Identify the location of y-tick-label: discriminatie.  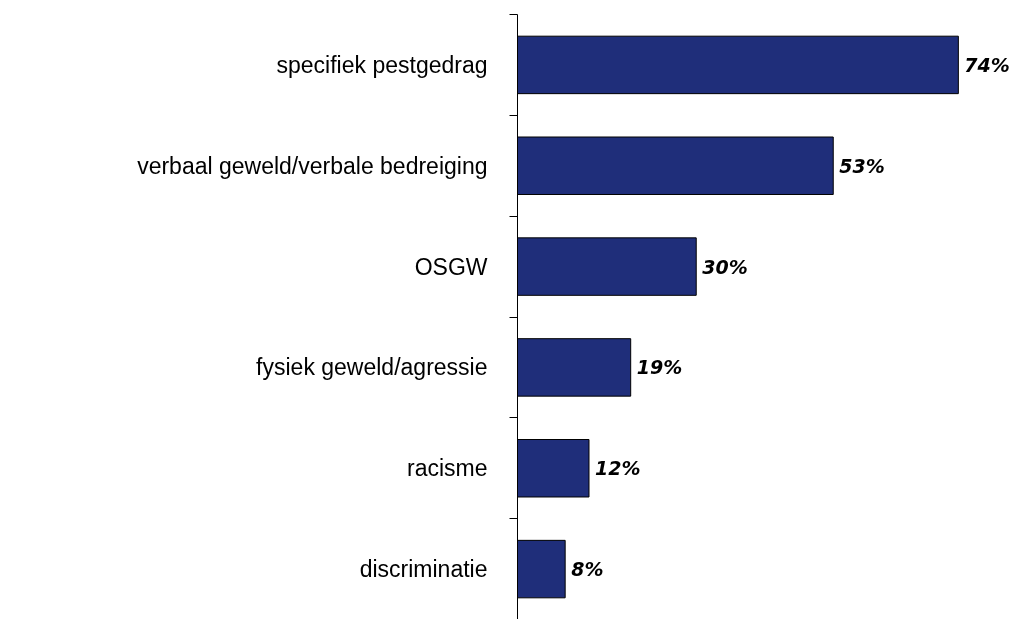
(423, 569).